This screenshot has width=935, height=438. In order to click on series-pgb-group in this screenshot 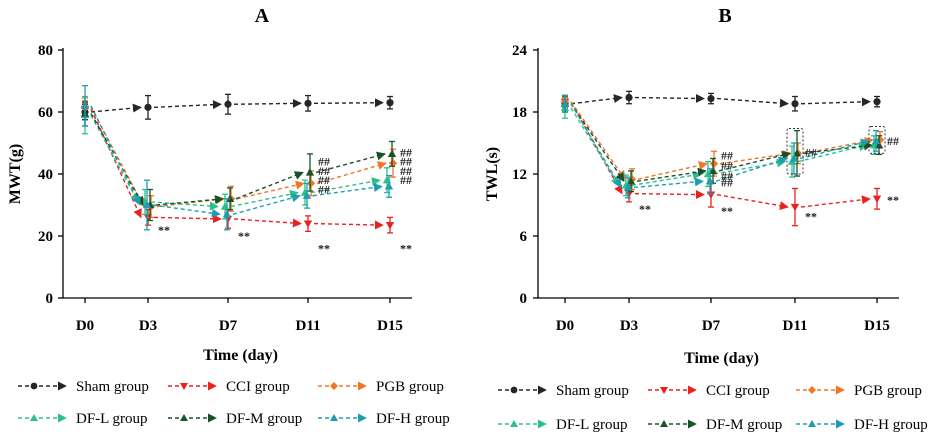, I will do `click(239, 158)`.